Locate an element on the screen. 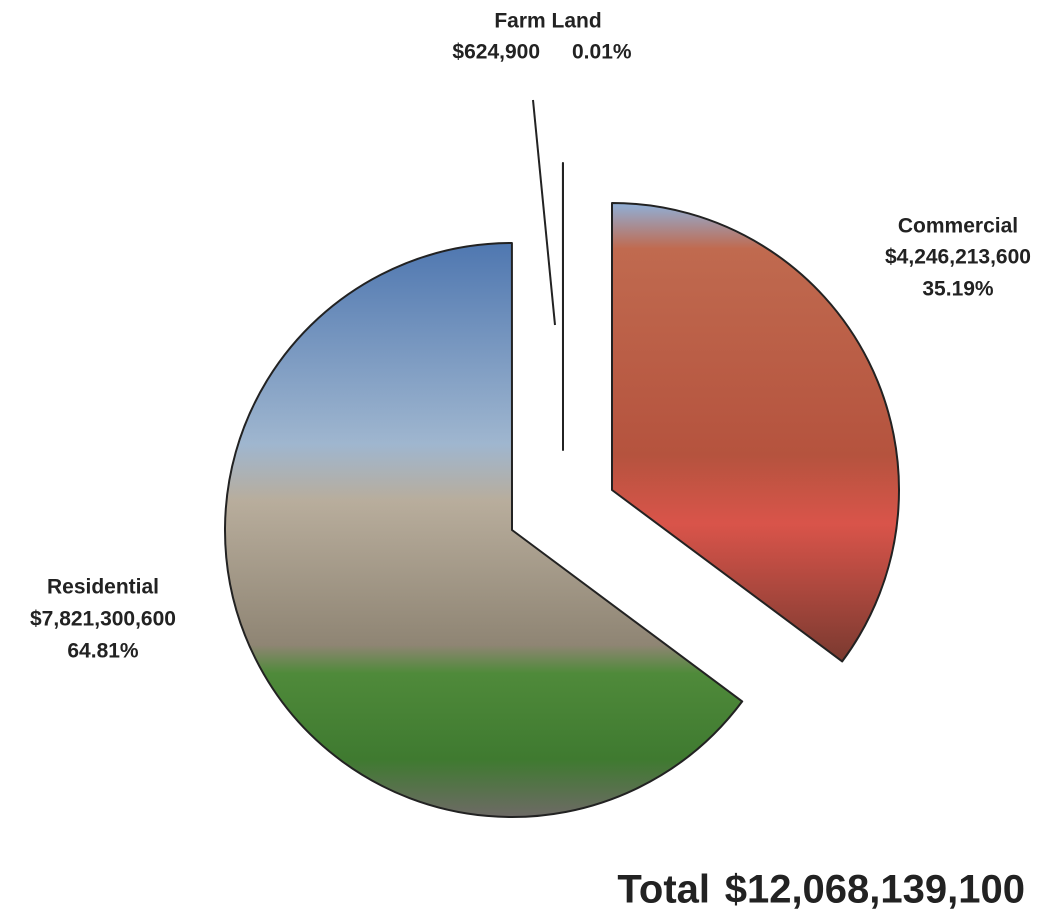 The width and height of the screenshot is (1057, 917). slice-percent-label: 0.01% is located at coordinates (602, 52).